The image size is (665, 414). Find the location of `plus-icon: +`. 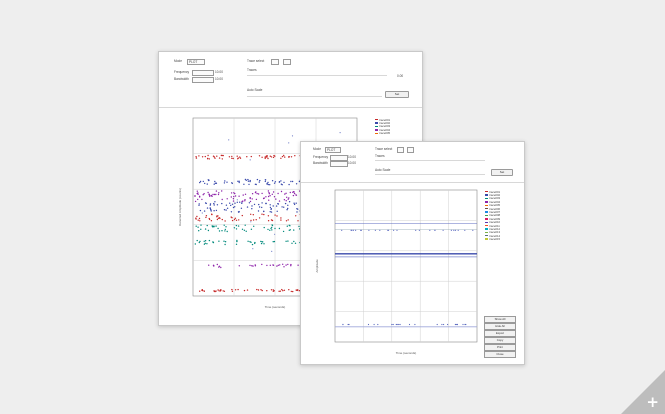

plus-icon: + is located at coordinates (652, 402).